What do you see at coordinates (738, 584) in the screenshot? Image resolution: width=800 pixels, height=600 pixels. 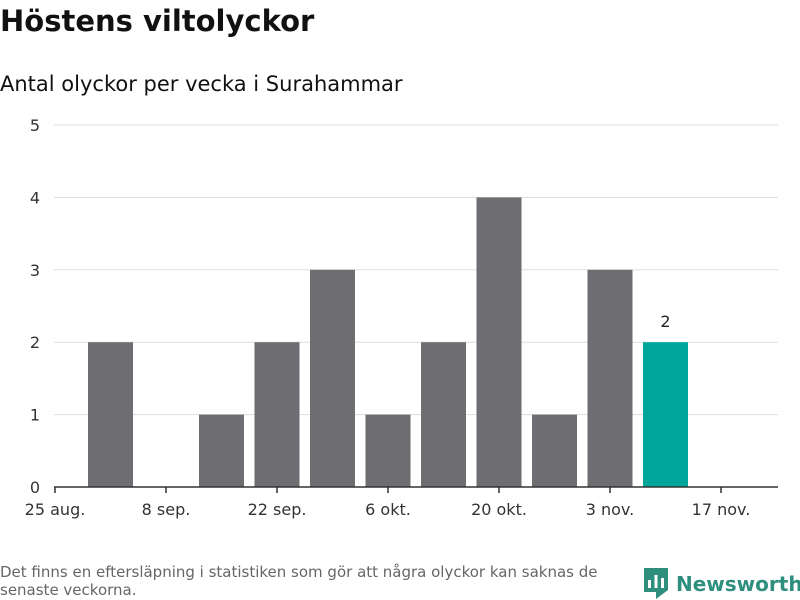 I see `brand-name: Newsworthy` at bounding box center [738, 584].